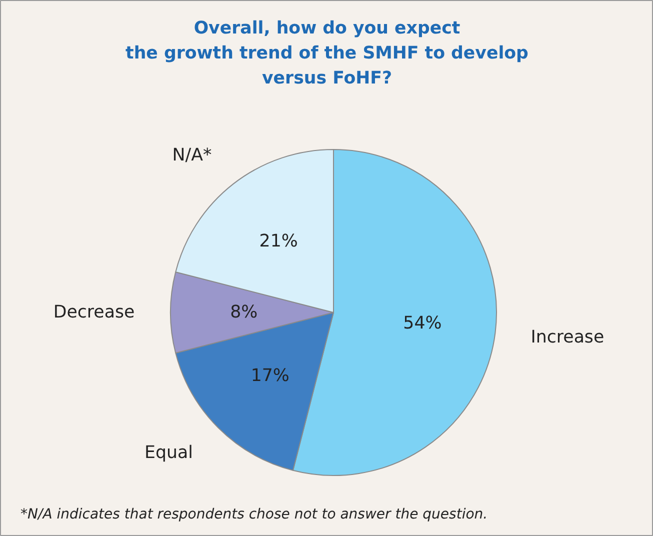 This screenshot has height=536, width=653. Describe the element at coordinates (422, 324) in the screenshot. I see `data-label: 54%` at that location.